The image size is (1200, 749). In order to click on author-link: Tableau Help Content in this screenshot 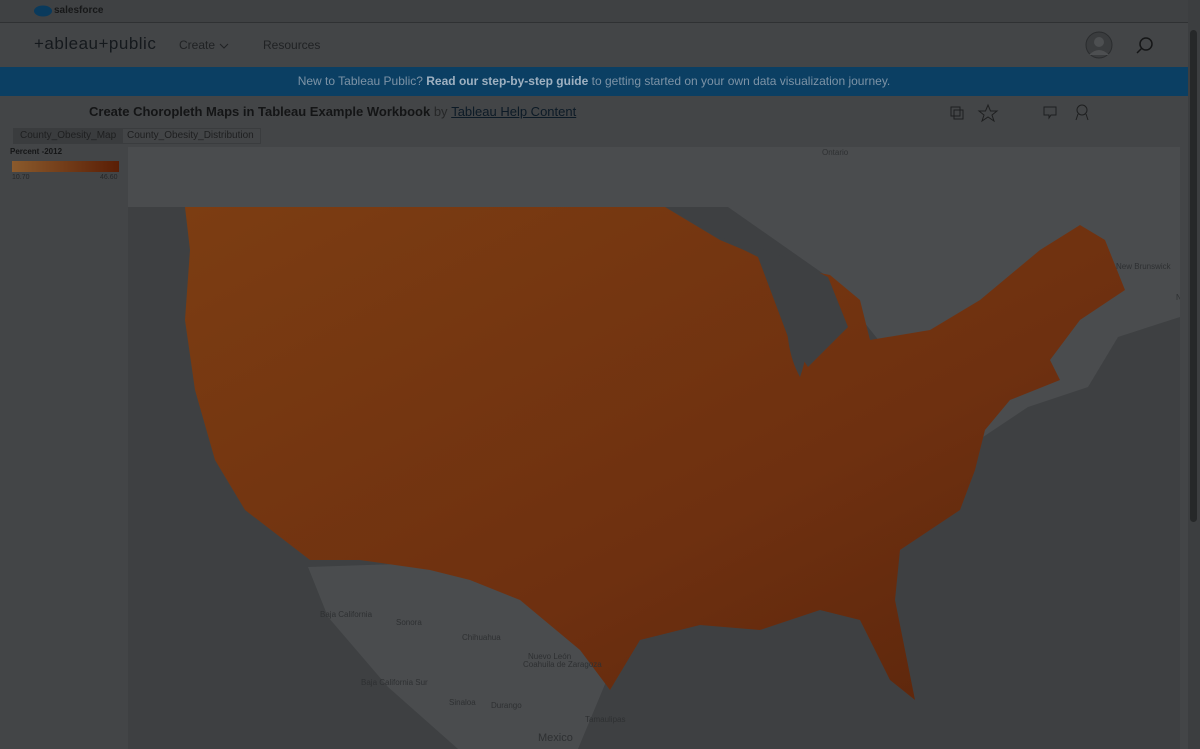, I will do `click(514, 111)`.